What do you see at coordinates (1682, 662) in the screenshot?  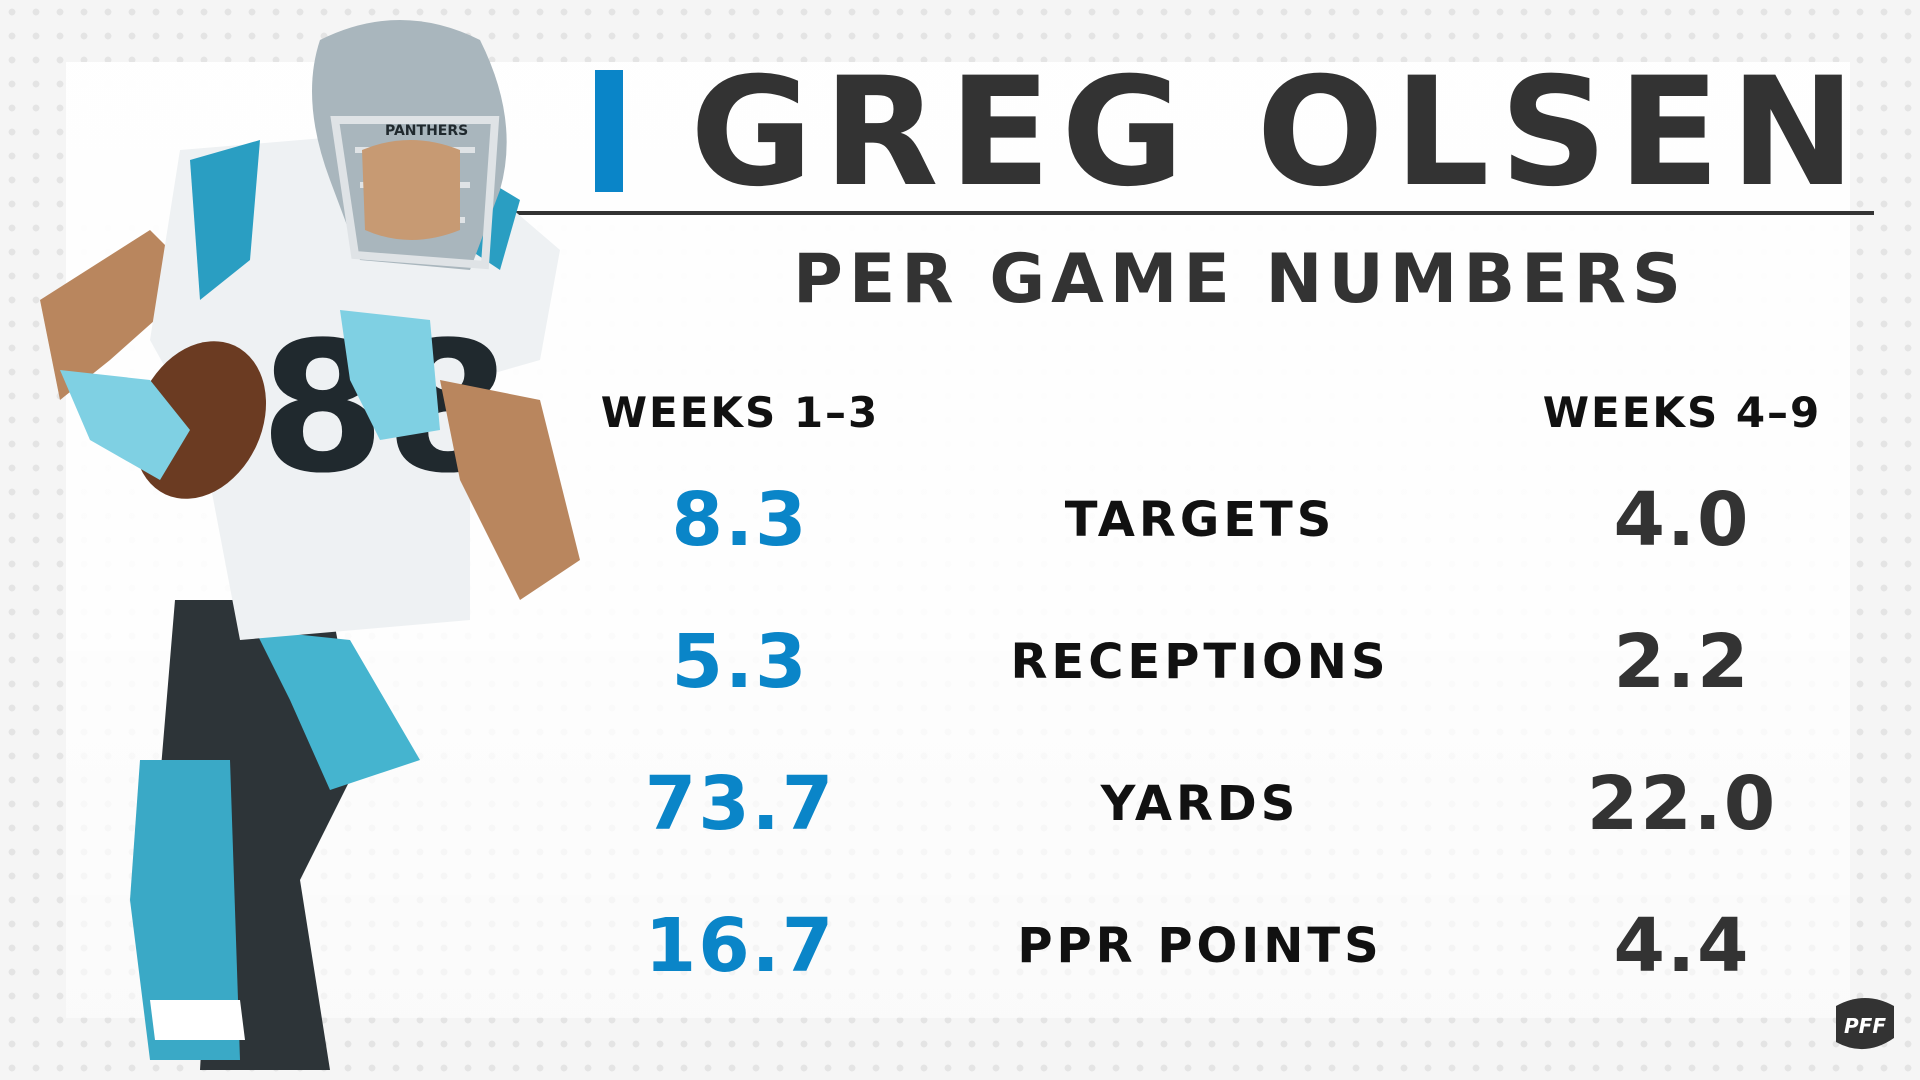 I see `weeks-4-9-value: 2.2` at bounding box center [1682, 662].